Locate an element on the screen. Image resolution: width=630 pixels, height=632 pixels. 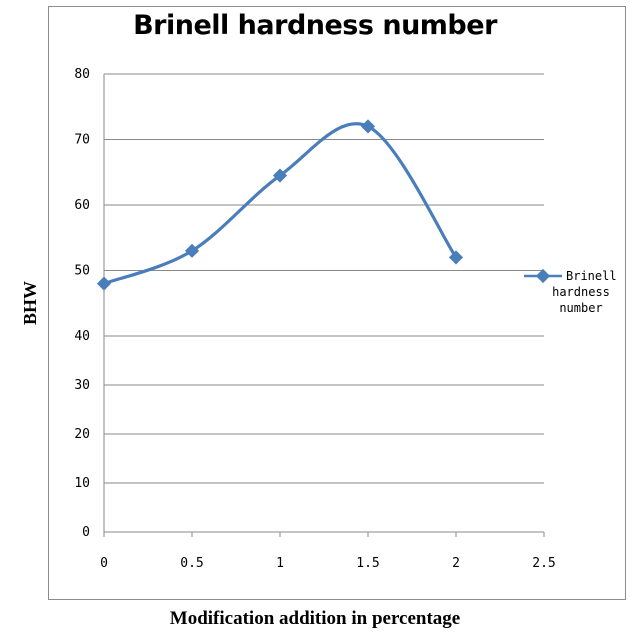
y-tick-label: 0 is located at coordinates (86, 532).